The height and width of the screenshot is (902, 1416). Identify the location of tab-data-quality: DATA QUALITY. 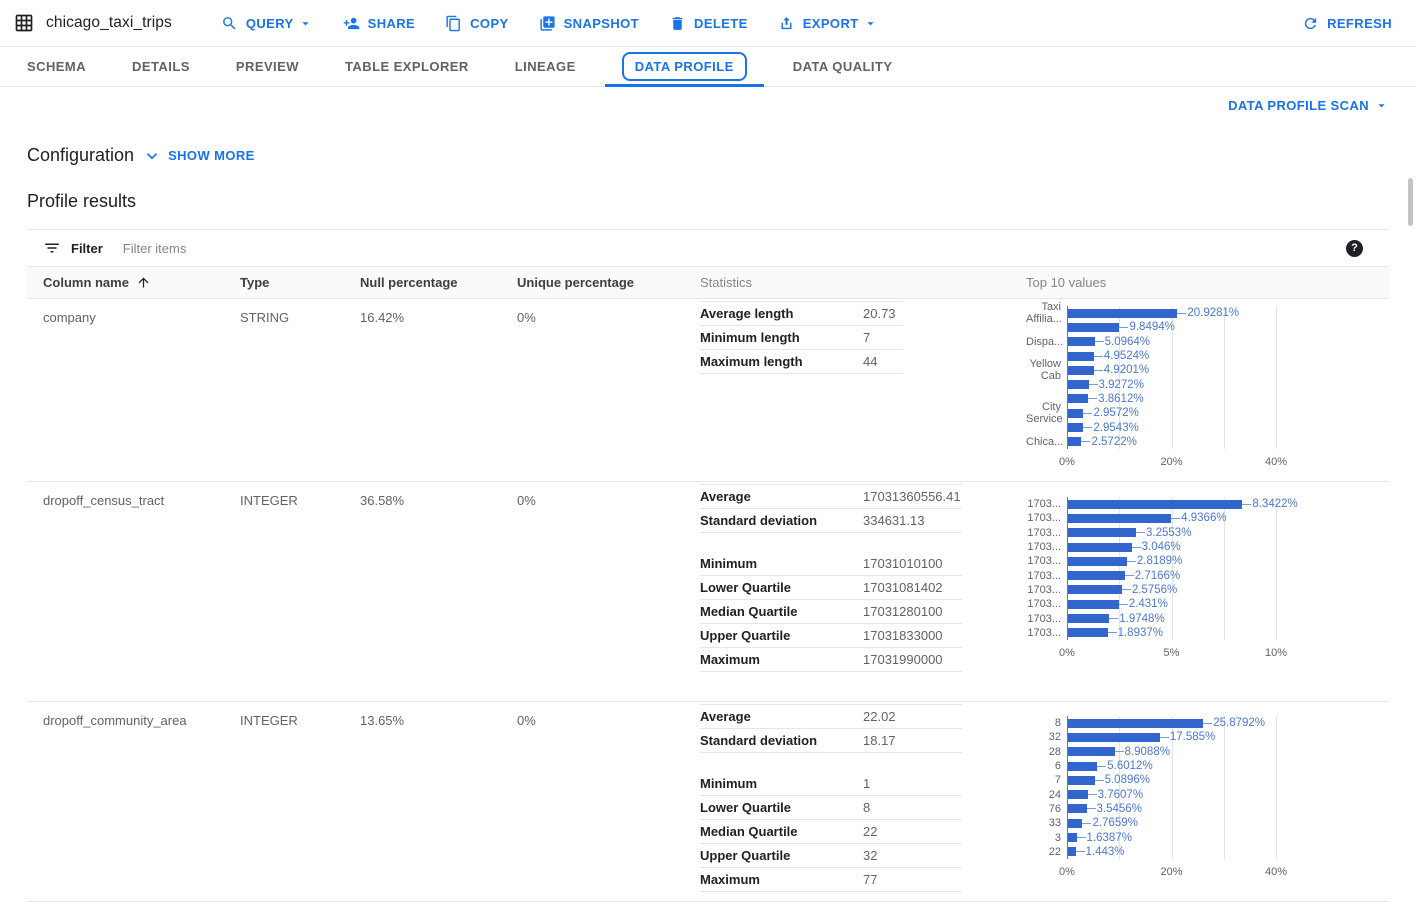
(842, 66).